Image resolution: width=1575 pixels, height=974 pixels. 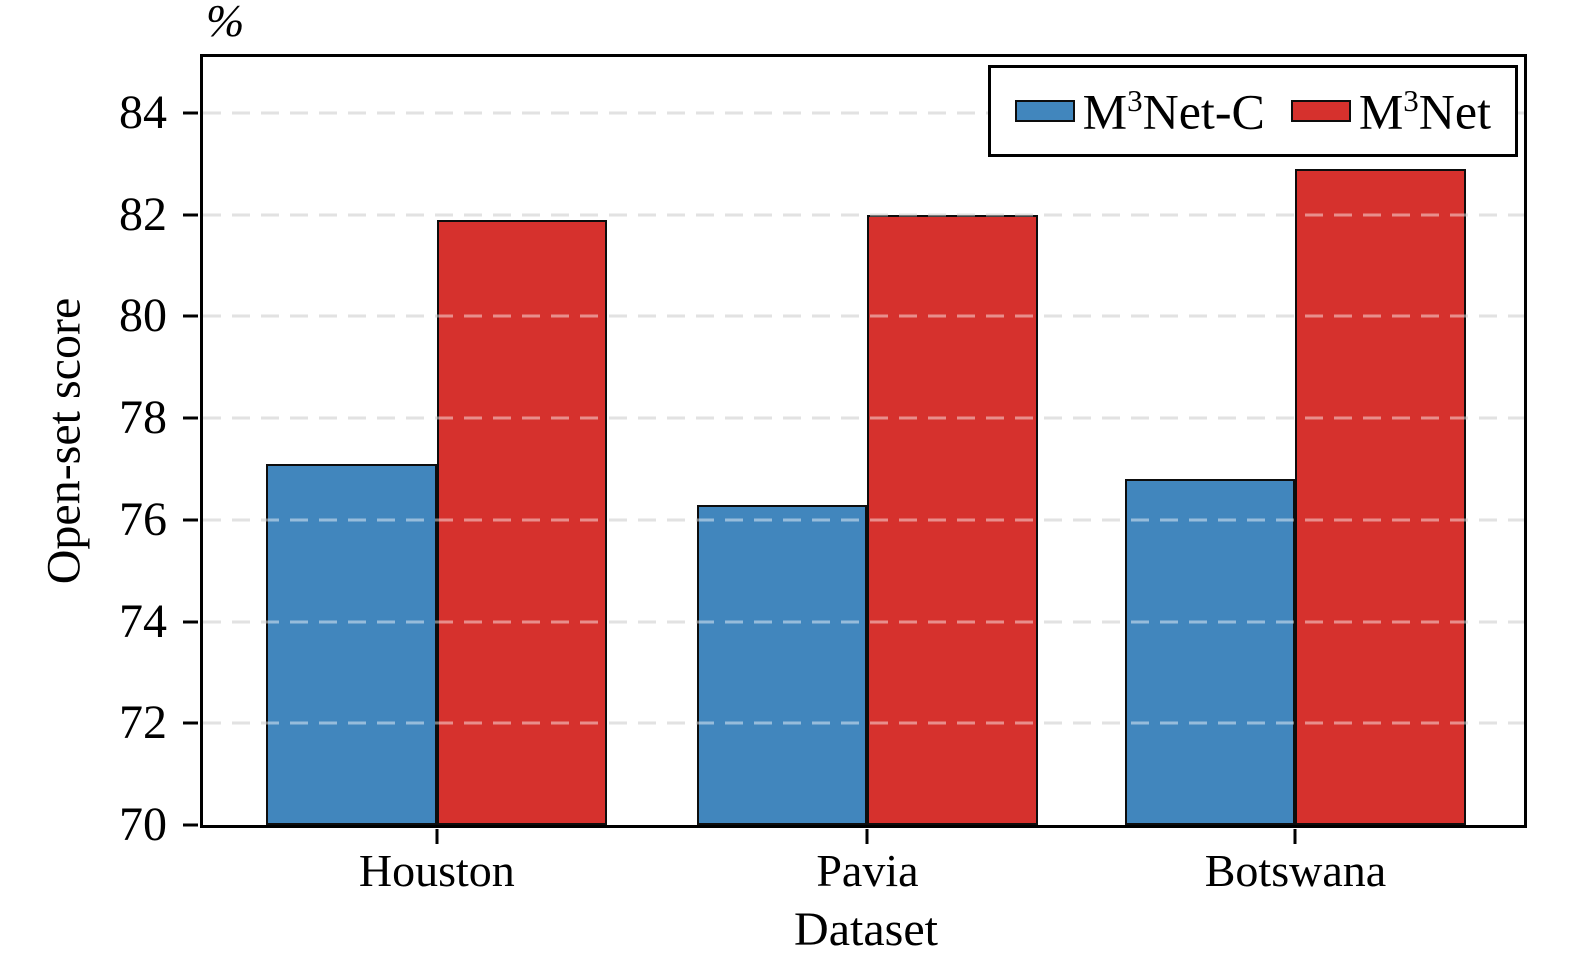 I want to click on y-tick-label-70: 70, so click(x=143, y=824).